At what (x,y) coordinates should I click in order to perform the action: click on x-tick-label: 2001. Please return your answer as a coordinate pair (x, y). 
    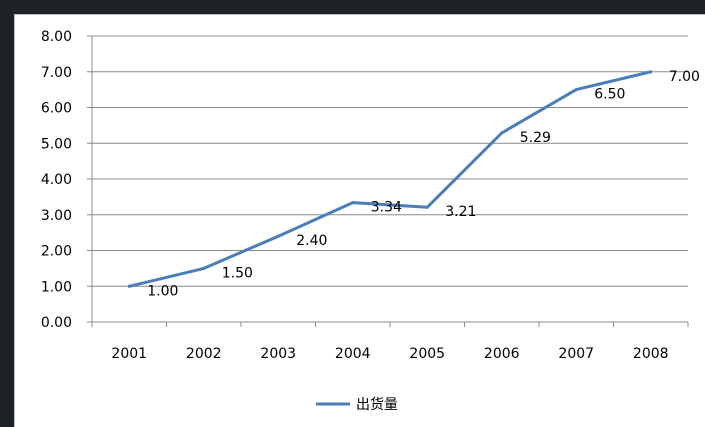
    Looking at the image, I should click on (129, 354).